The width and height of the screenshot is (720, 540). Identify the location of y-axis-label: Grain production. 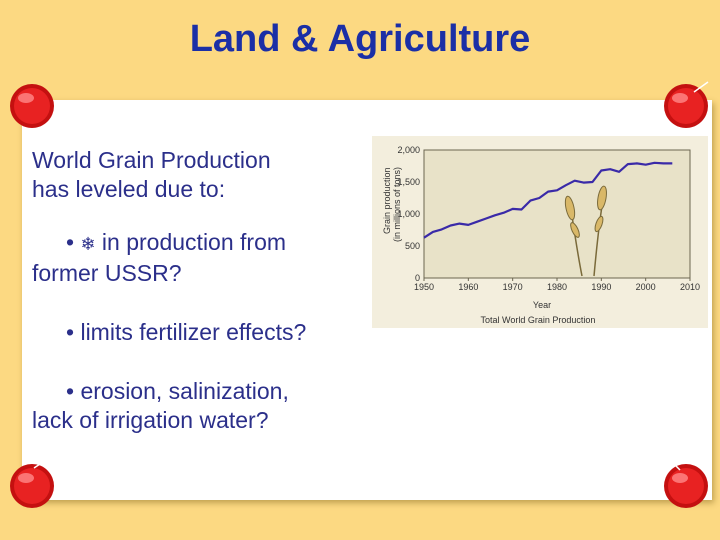
(387, 200).